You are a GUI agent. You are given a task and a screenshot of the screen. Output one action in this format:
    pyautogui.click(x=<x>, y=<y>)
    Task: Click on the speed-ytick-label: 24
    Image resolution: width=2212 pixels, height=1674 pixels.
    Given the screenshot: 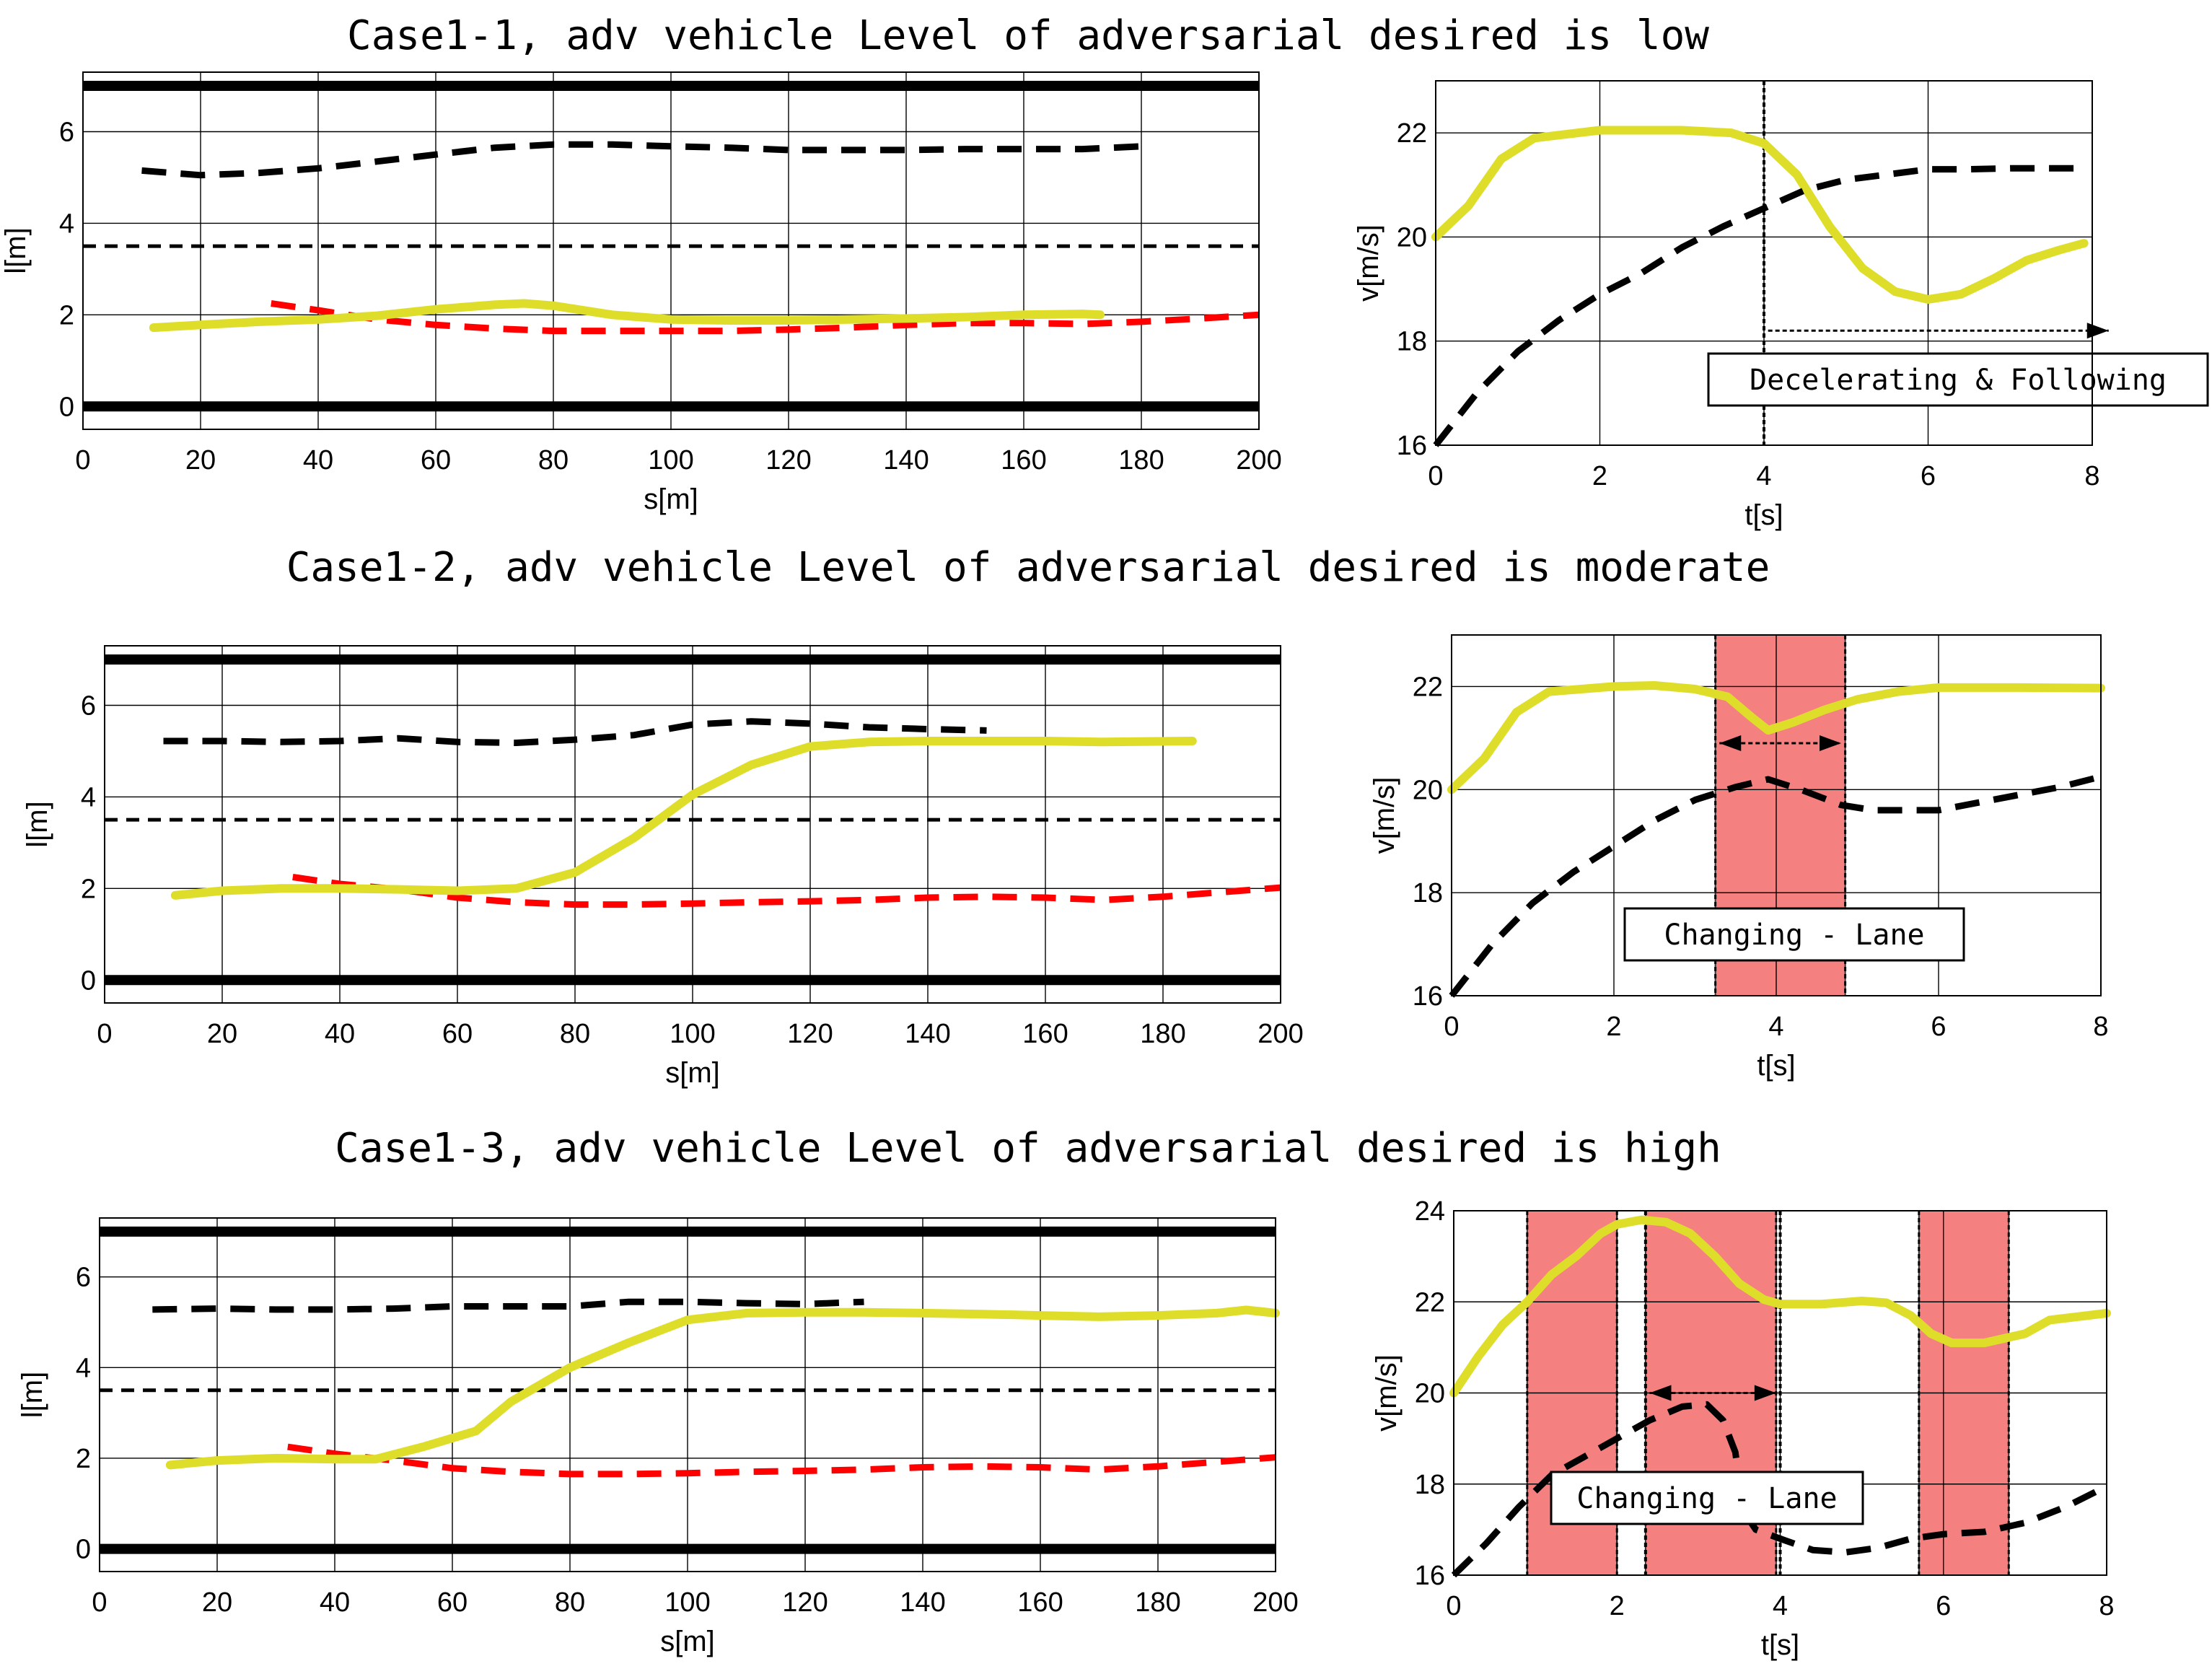 What is the action you would take?
    pyautogui.click(x=1430, y=1211)
    